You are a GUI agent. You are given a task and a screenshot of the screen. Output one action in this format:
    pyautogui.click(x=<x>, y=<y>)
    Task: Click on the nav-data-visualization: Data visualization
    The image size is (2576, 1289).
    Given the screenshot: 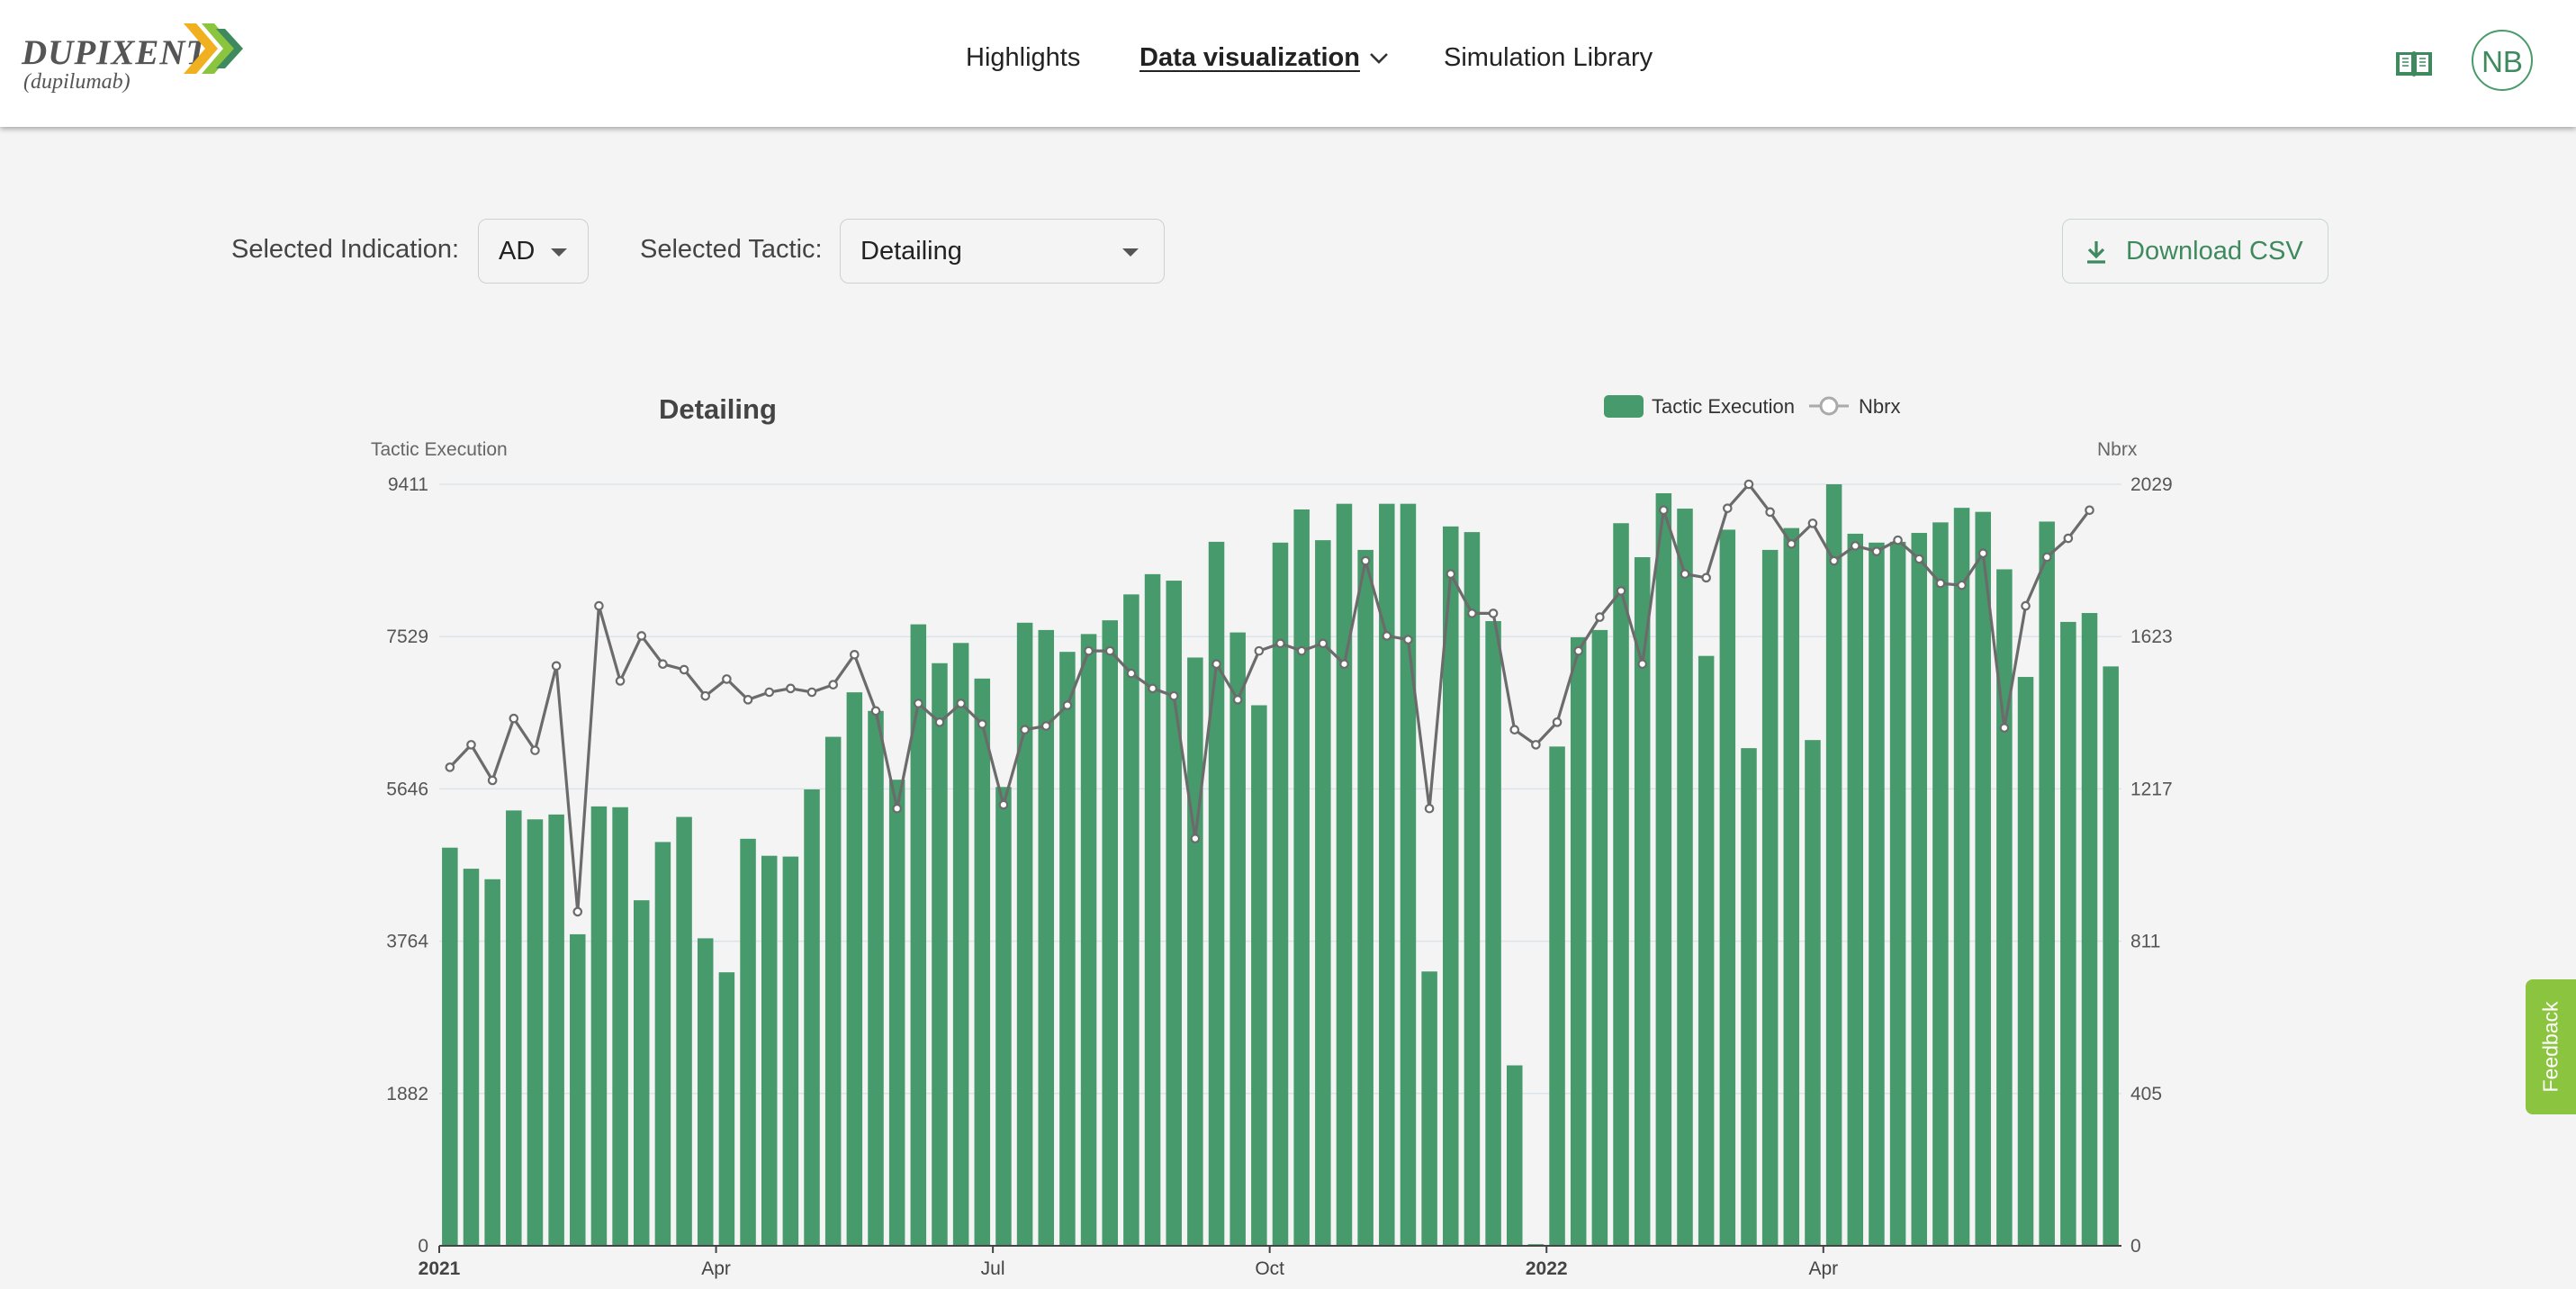 What is the action you would take?
    pyautogui.click(x=1264, y=58)
    